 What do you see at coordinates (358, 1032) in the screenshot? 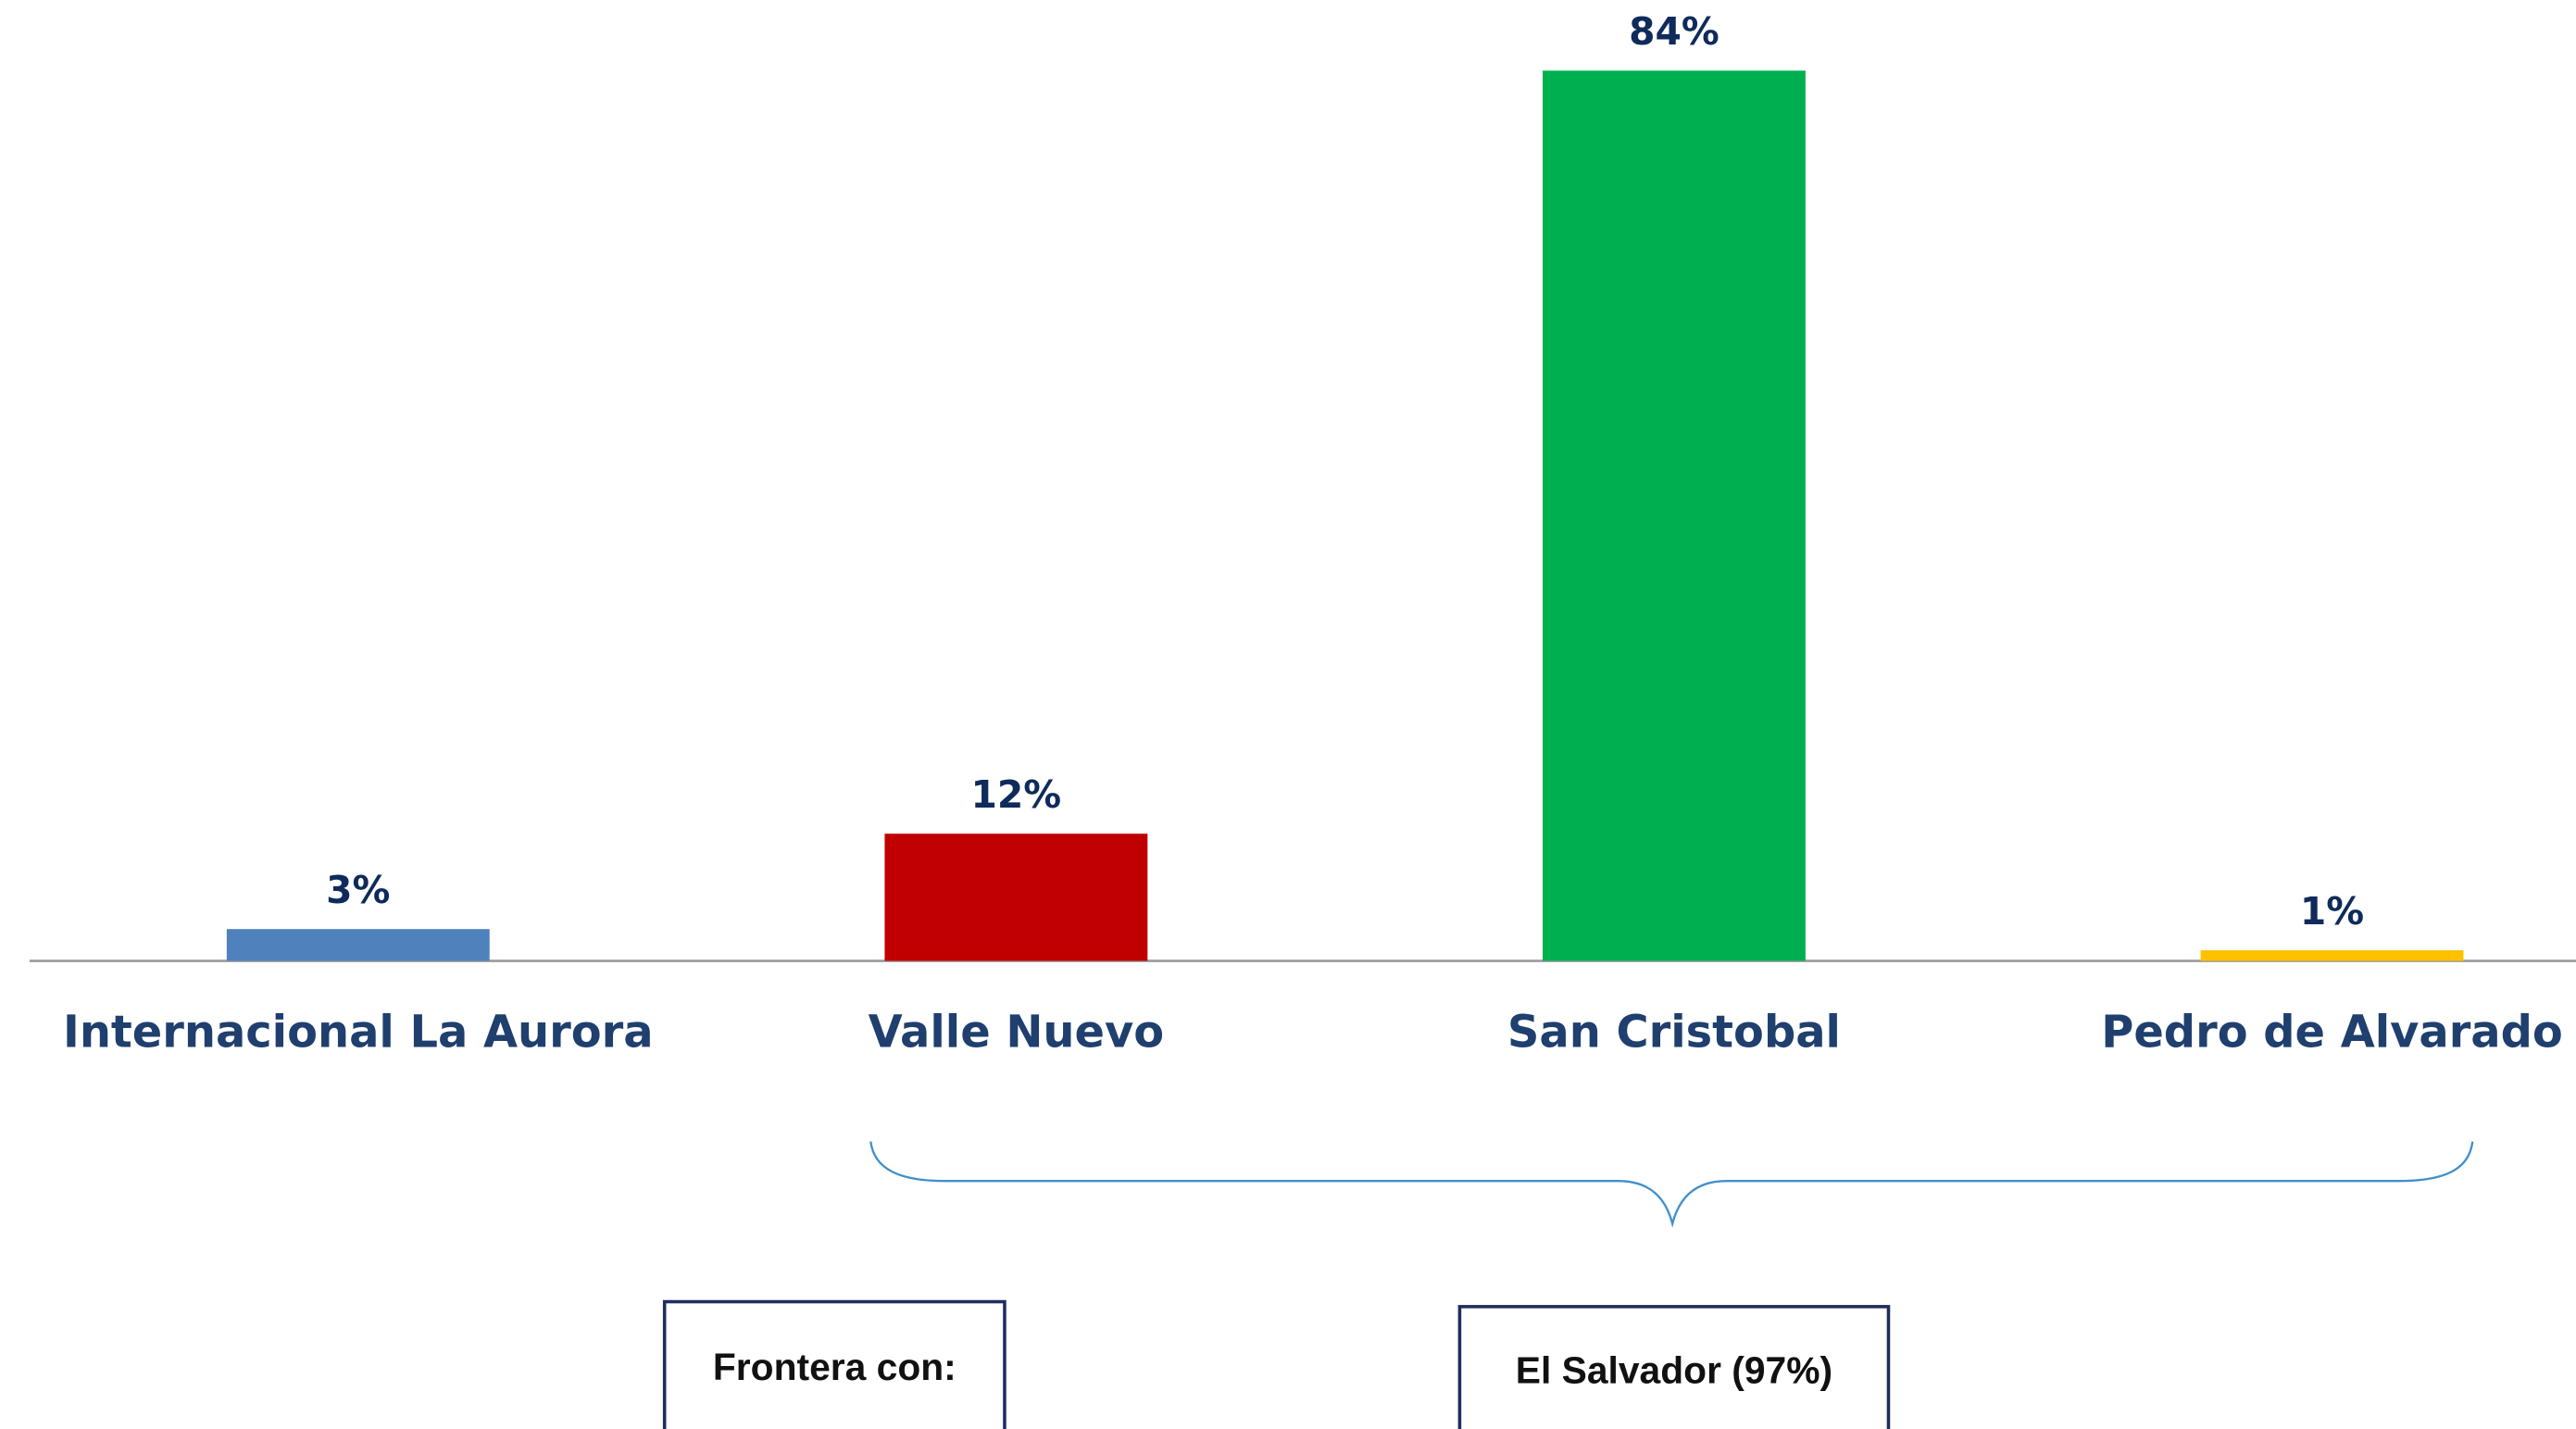
I see `x-tick-label: Internacional La Aurora` at bounding box center [358, 1032].